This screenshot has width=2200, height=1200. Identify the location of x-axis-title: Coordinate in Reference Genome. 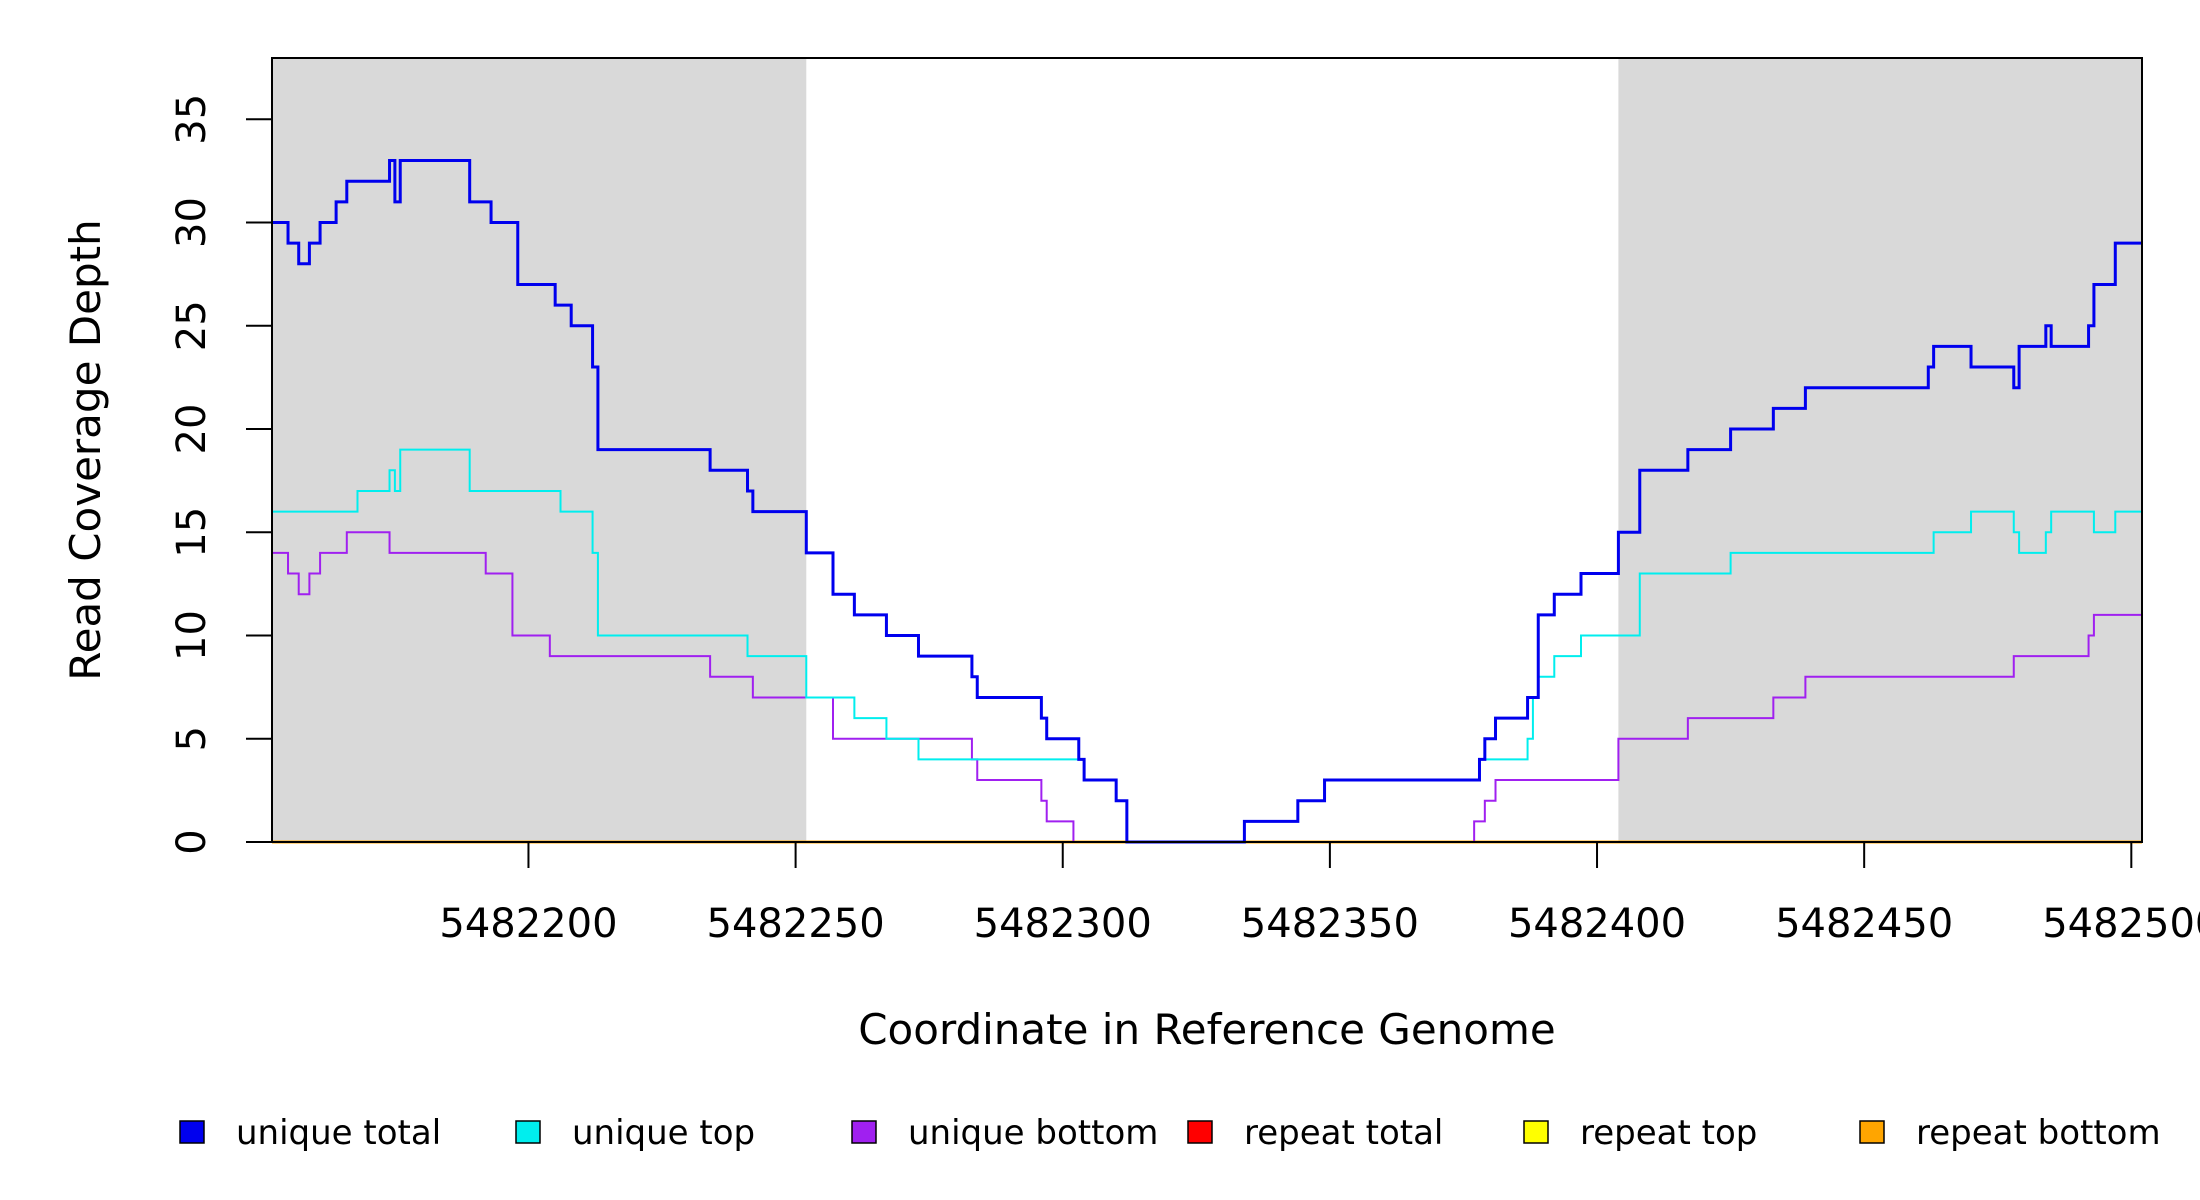
(1207, 1029).